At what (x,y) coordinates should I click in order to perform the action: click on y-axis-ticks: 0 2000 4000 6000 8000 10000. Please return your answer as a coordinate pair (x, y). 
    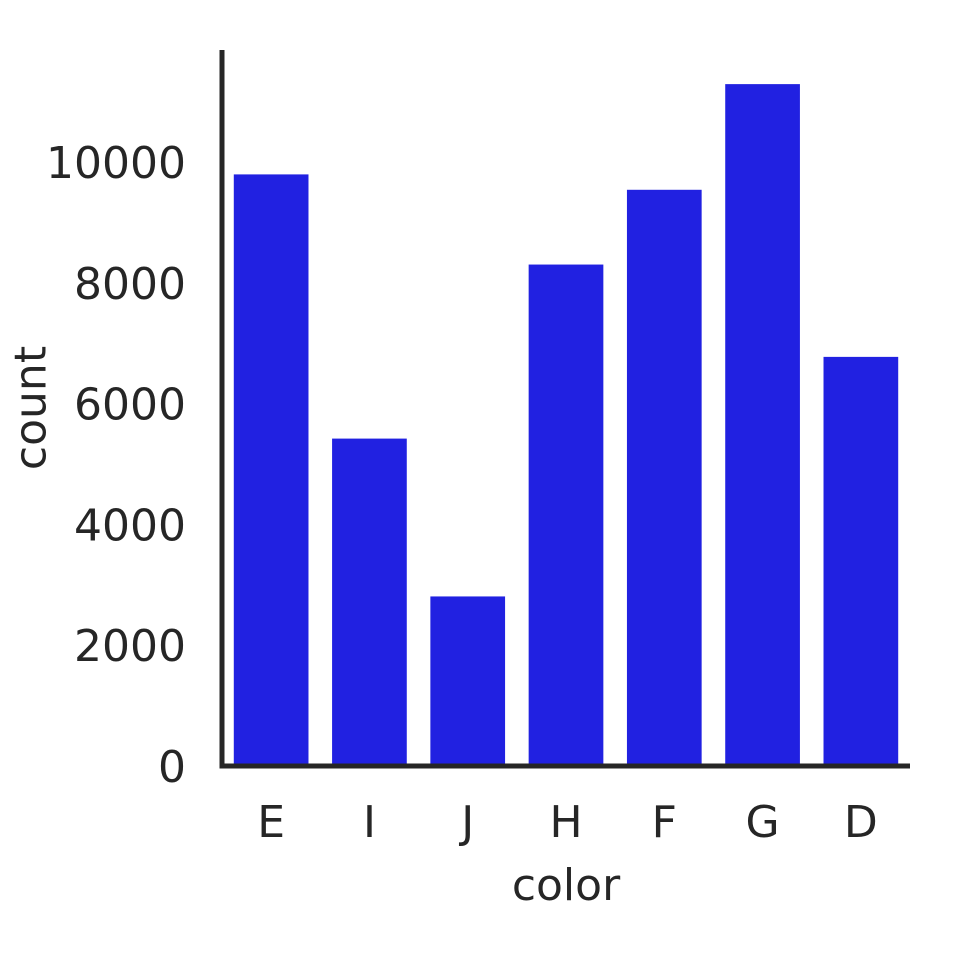
    Looking at the image, I should click on (116, 465).